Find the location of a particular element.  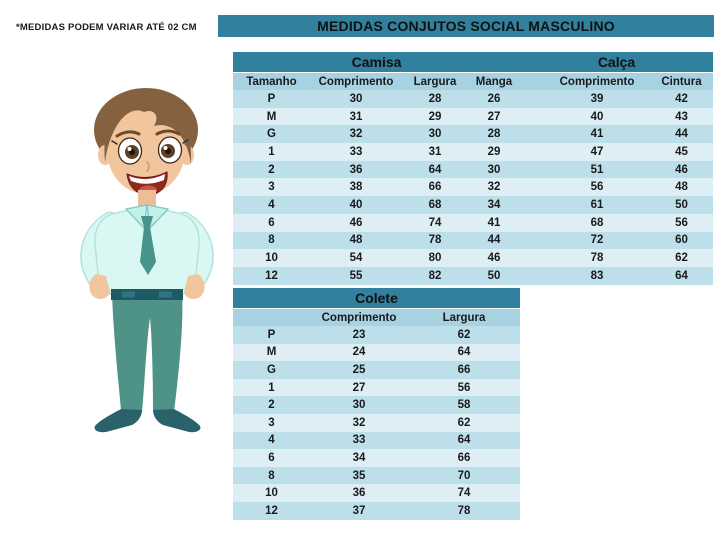

boy-belt is located at coordinates (147, 294).